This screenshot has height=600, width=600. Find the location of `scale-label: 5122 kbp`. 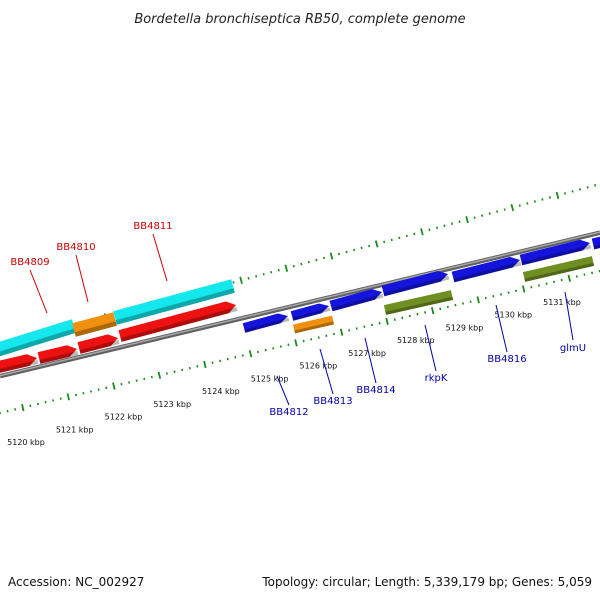

scale-label: 5122 kbp is located at coordinates (124, 417).